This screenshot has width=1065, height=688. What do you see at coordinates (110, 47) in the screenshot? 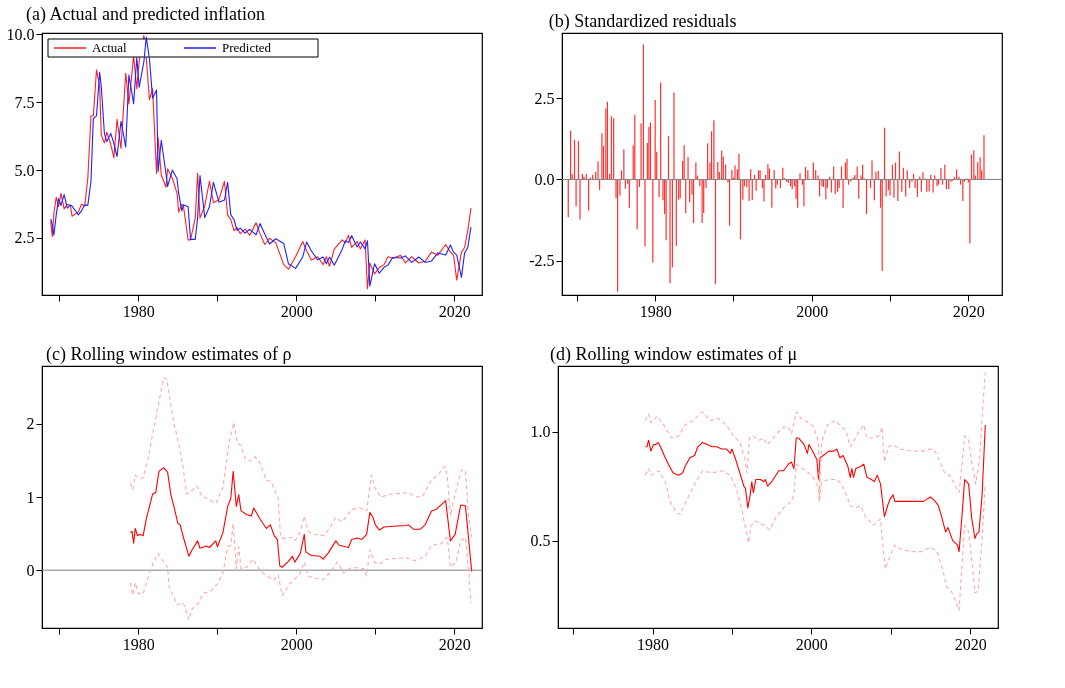
I see `legend-label: Actual` at bounding box center [110, 47].